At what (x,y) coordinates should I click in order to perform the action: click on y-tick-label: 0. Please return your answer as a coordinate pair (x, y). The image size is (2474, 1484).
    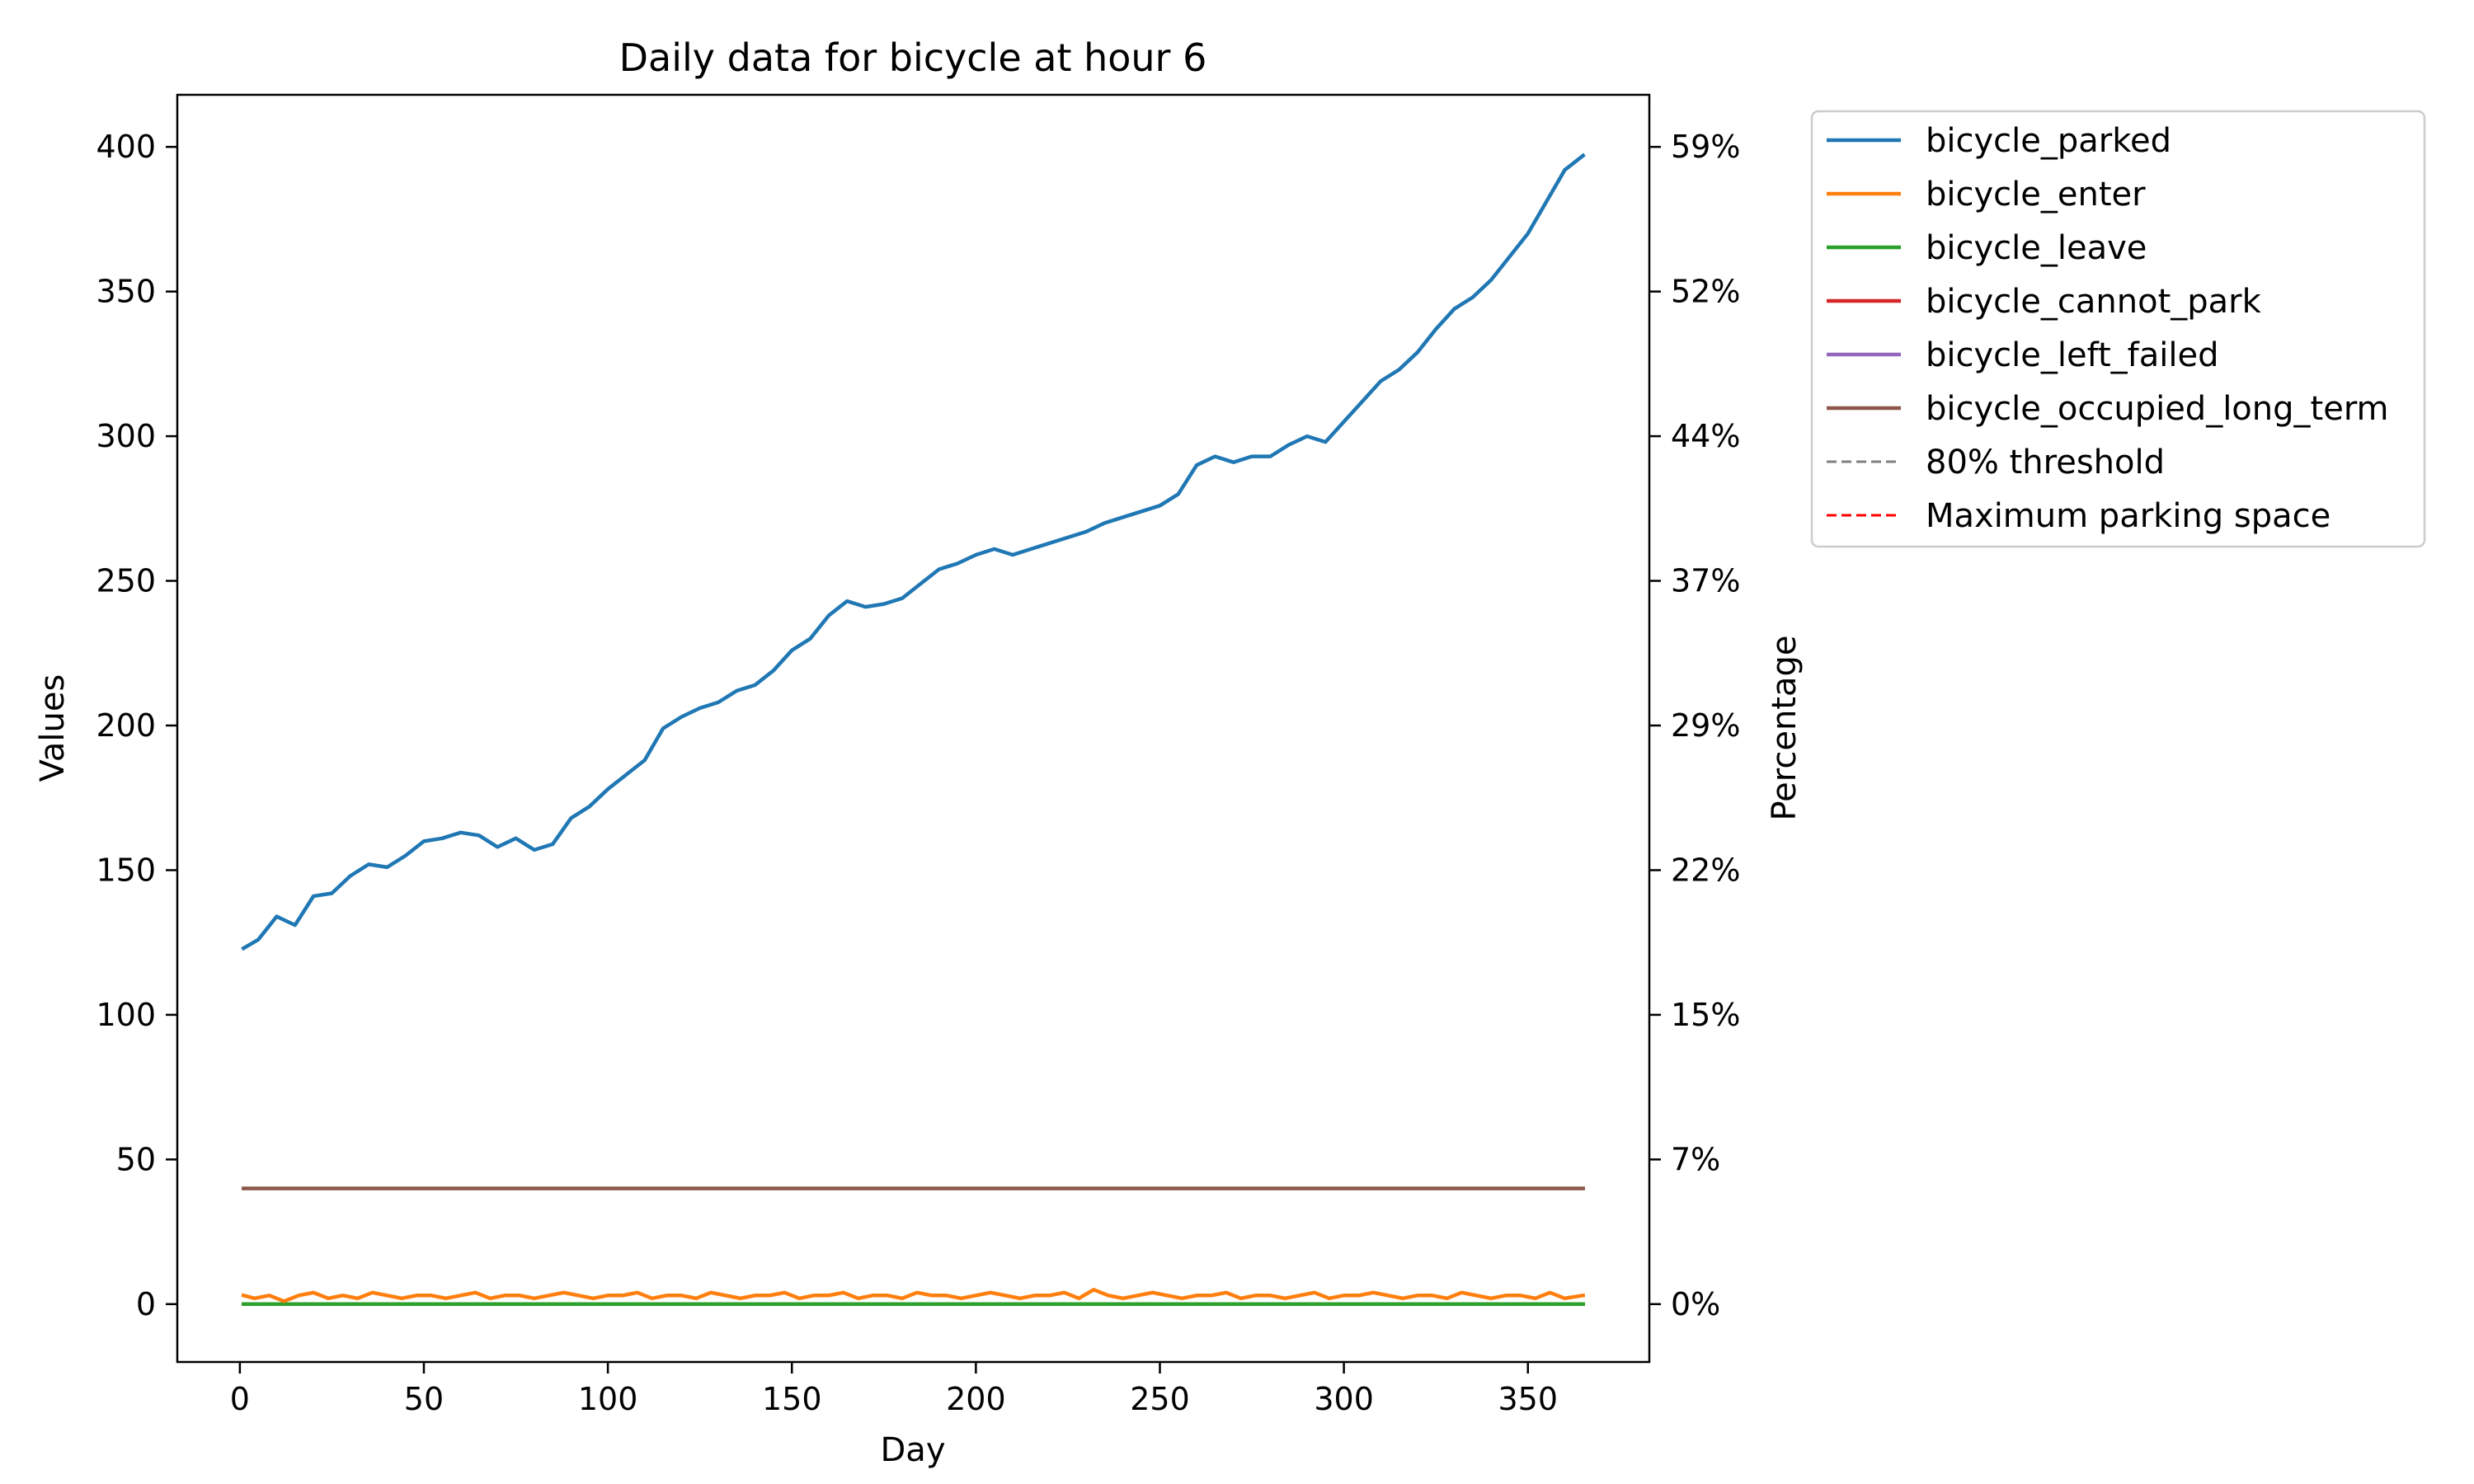
    Looking at the image, I should click on (146, 1304).